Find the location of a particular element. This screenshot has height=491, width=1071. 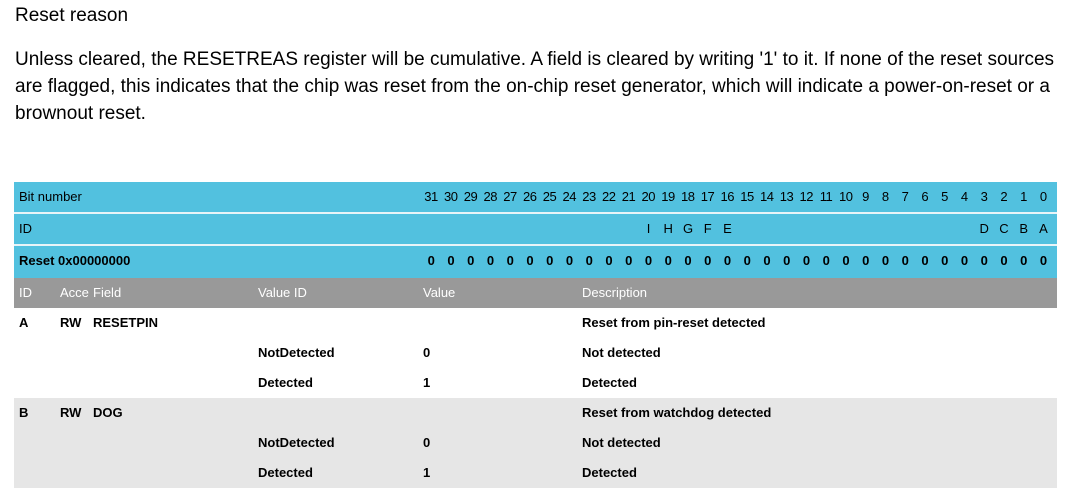

bit-number: 11 is located at coordinates (826, 196).